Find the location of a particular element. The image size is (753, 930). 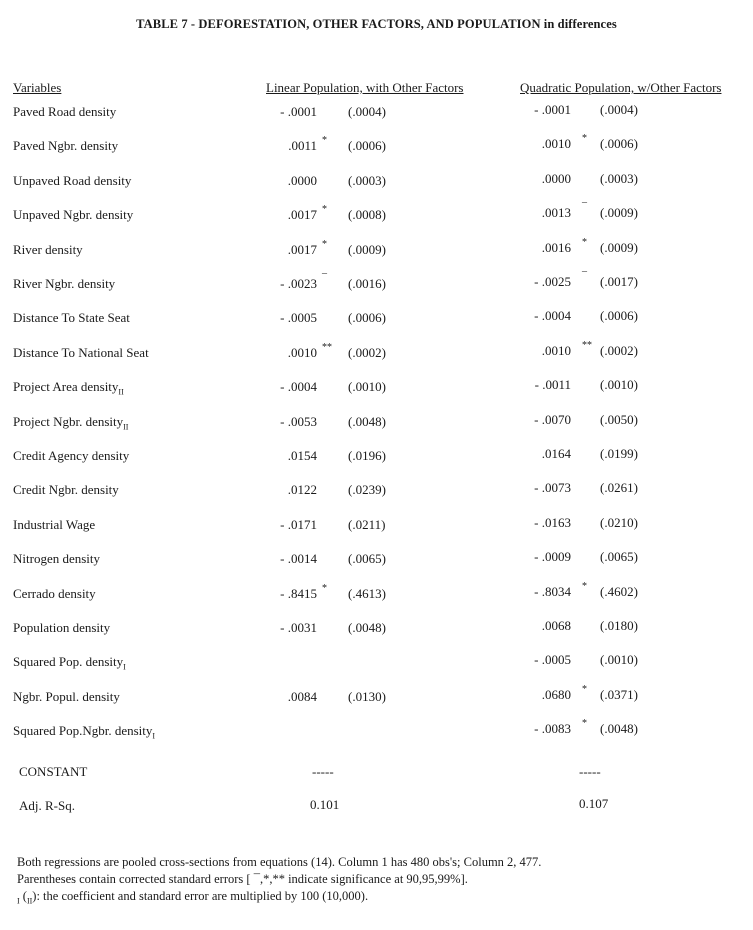

variable-name: Squared Pop. density is located at coordinates (68, 662).